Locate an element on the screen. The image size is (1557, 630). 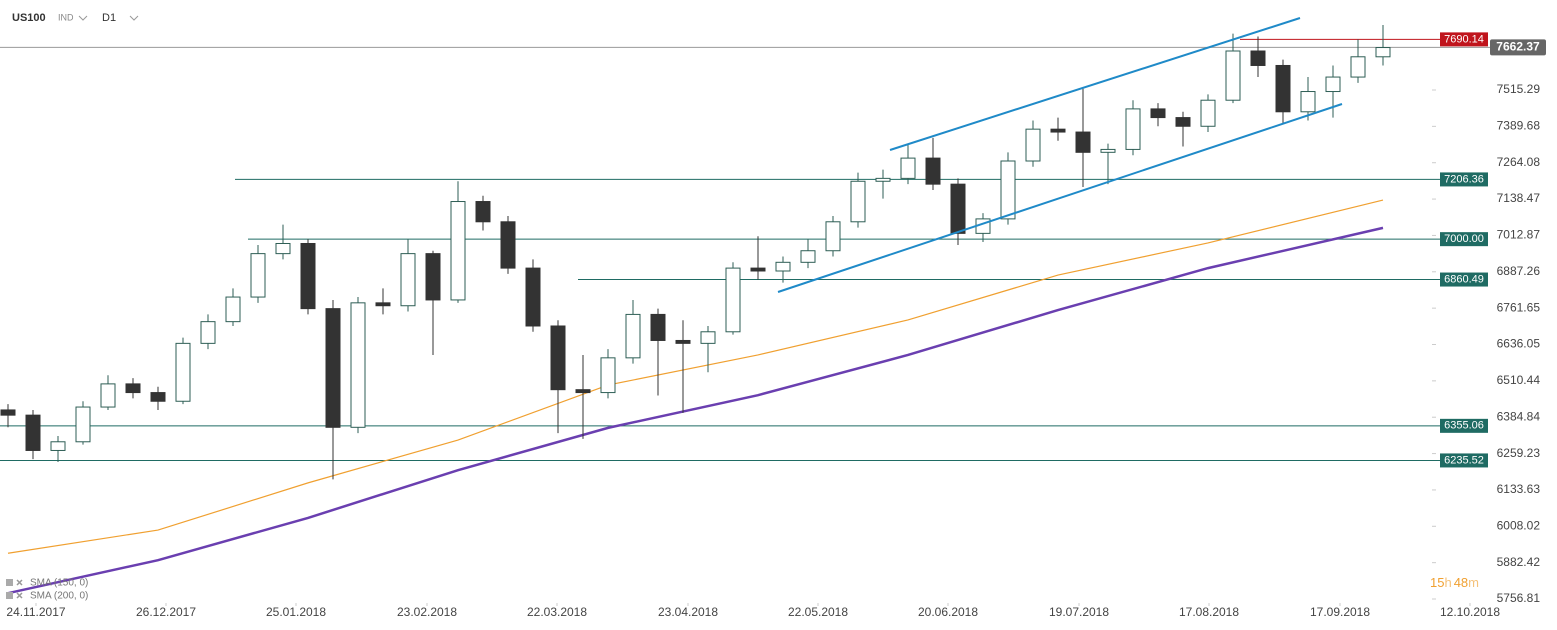
y-tick-label: 7389.68 is located at coordinates (1519, 126).